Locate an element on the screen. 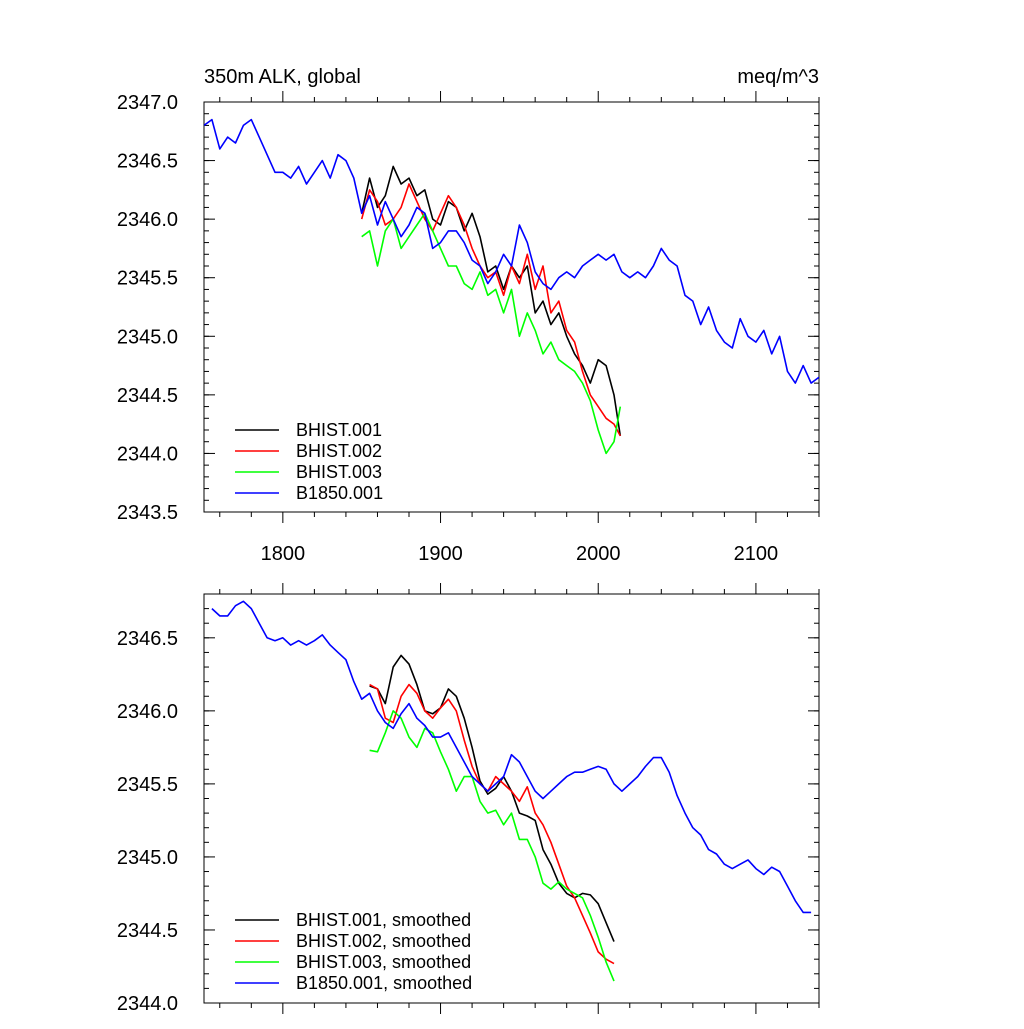 Image resolution: width=1024 pixels, height=1029 pixels. legend-label: BHIST.002 is located at coordinates (339, 451).